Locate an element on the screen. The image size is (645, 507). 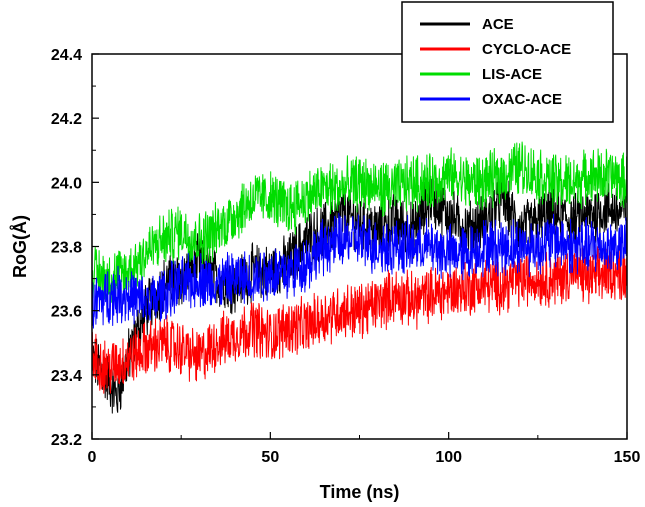
legend-label: OXAC-ACE is located at coordinates (522, 99).